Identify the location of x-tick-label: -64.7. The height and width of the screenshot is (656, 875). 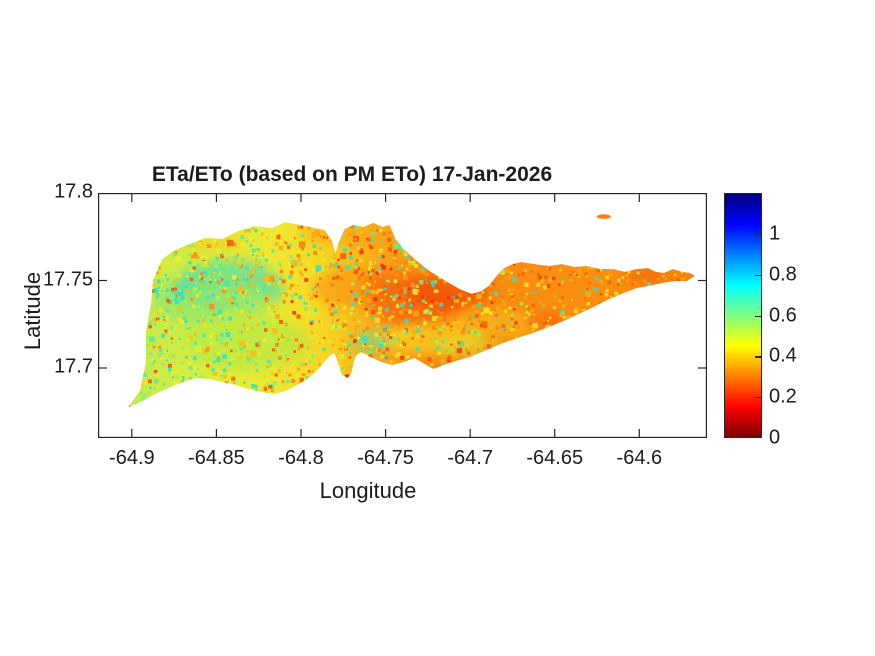
(470, 458).